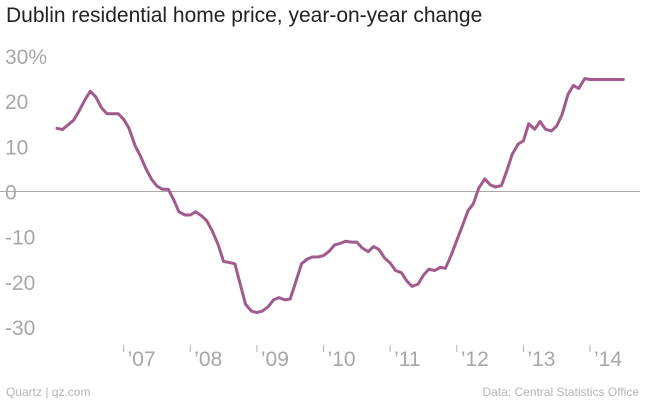 The height and width of the screenshot is (403, 645). Describe the element at coordinates (20, 238) in the screenshot. I see `y-tick-label: -10` at that location.